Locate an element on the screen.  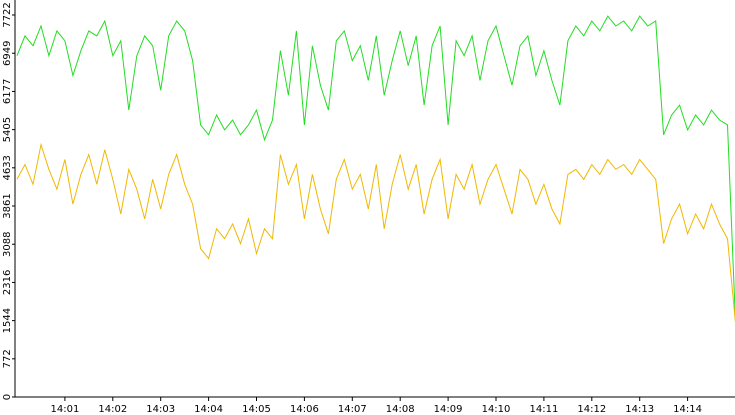
y-tick-label: 2316 is located at coordinates (7, 282).